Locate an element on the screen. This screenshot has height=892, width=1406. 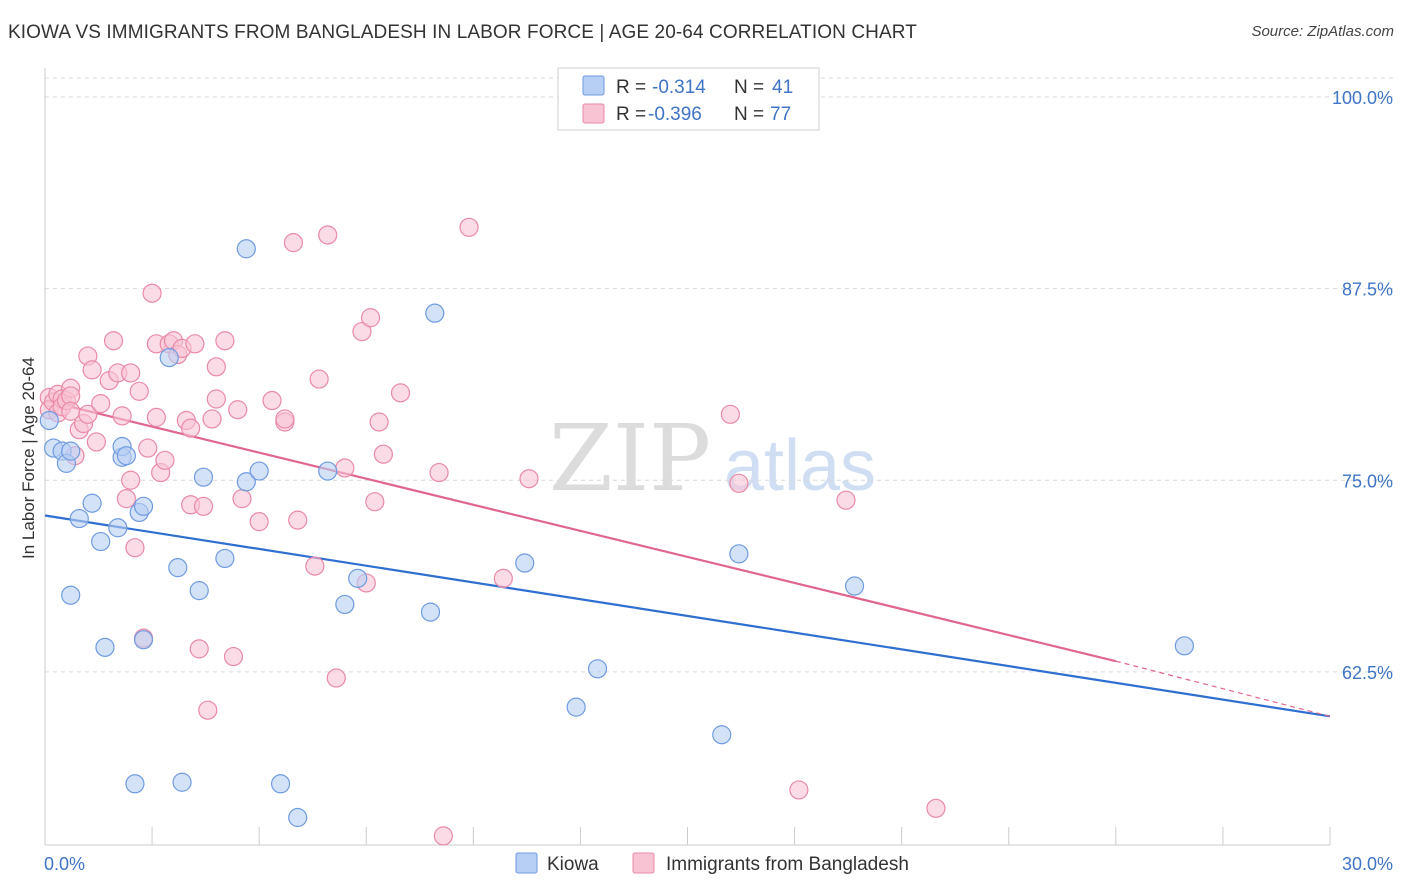
legend: R = -0.314 N = 41 R = -0.396 N = 77 is located at coordinates (688, 99).